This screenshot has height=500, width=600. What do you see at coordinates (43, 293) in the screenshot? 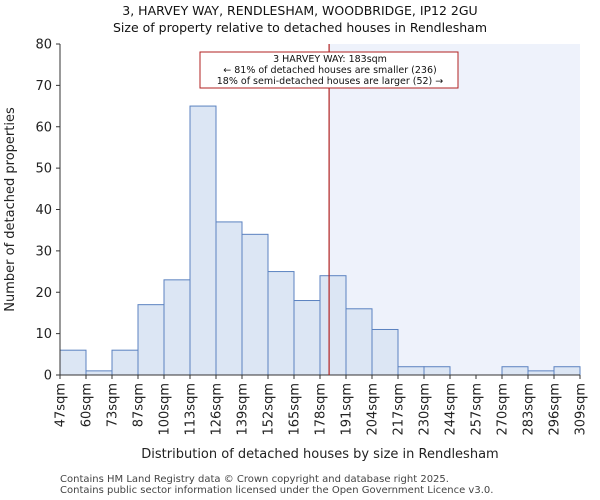
I see `y-tick-label: 20` at bounding box center [43, 293].